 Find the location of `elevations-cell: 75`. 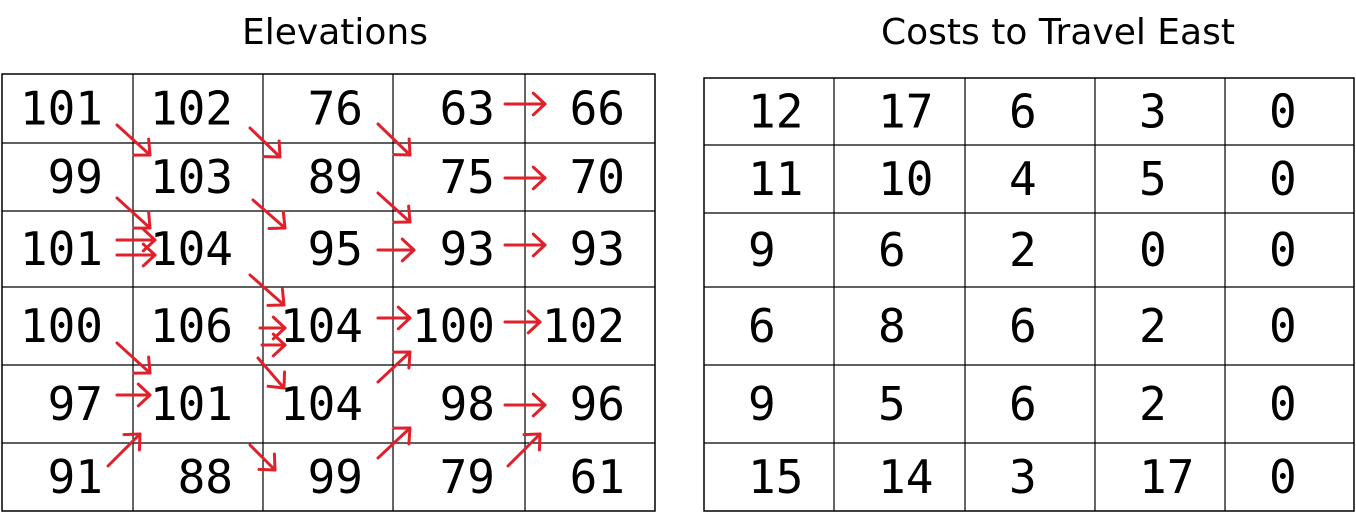

elevations-cell: 75 is located at coordinates (467, 177).